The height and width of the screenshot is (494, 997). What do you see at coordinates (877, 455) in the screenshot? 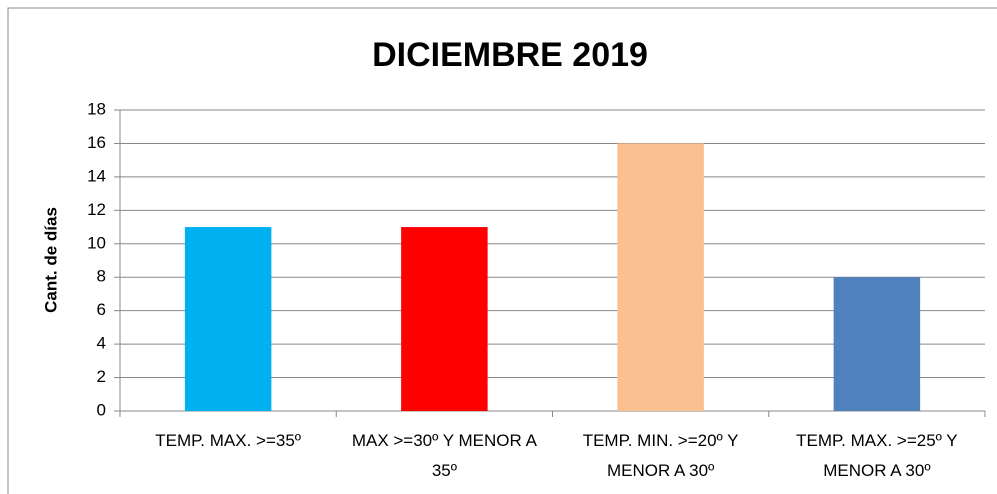
I see `x-tick-label: TEMP. MAX. >=25º Y MENOR A 30º` at bounding box center [877, 455].